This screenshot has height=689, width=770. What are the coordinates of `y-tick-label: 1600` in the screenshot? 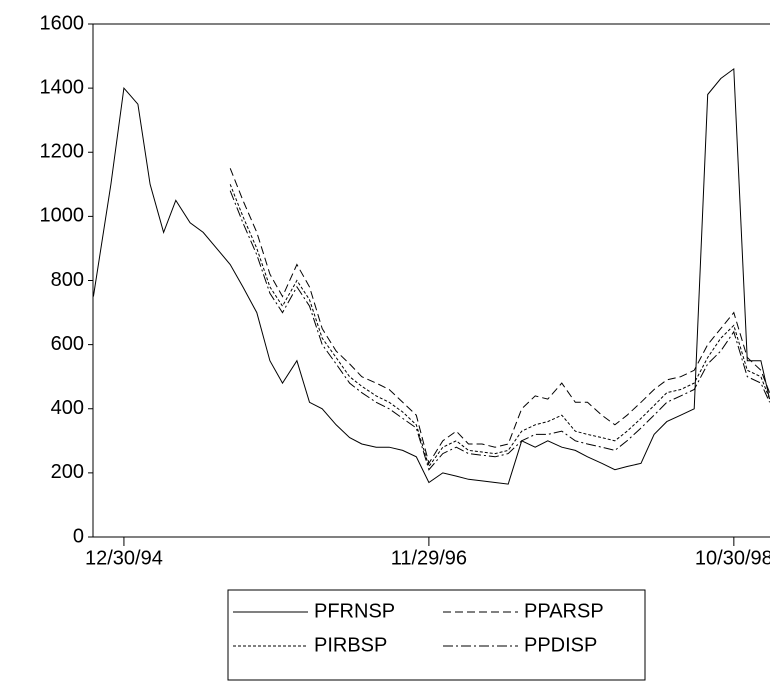 It's located at (62, 23).